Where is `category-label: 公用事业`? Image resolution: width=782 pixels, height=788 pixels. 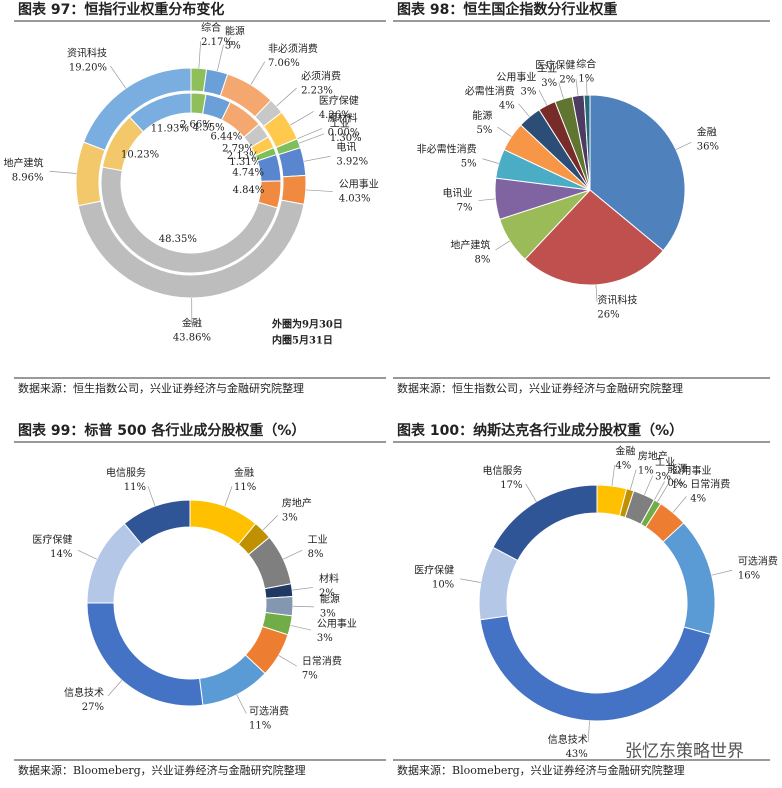 category-label: 公用事业 is located at coordinates (359, 183).